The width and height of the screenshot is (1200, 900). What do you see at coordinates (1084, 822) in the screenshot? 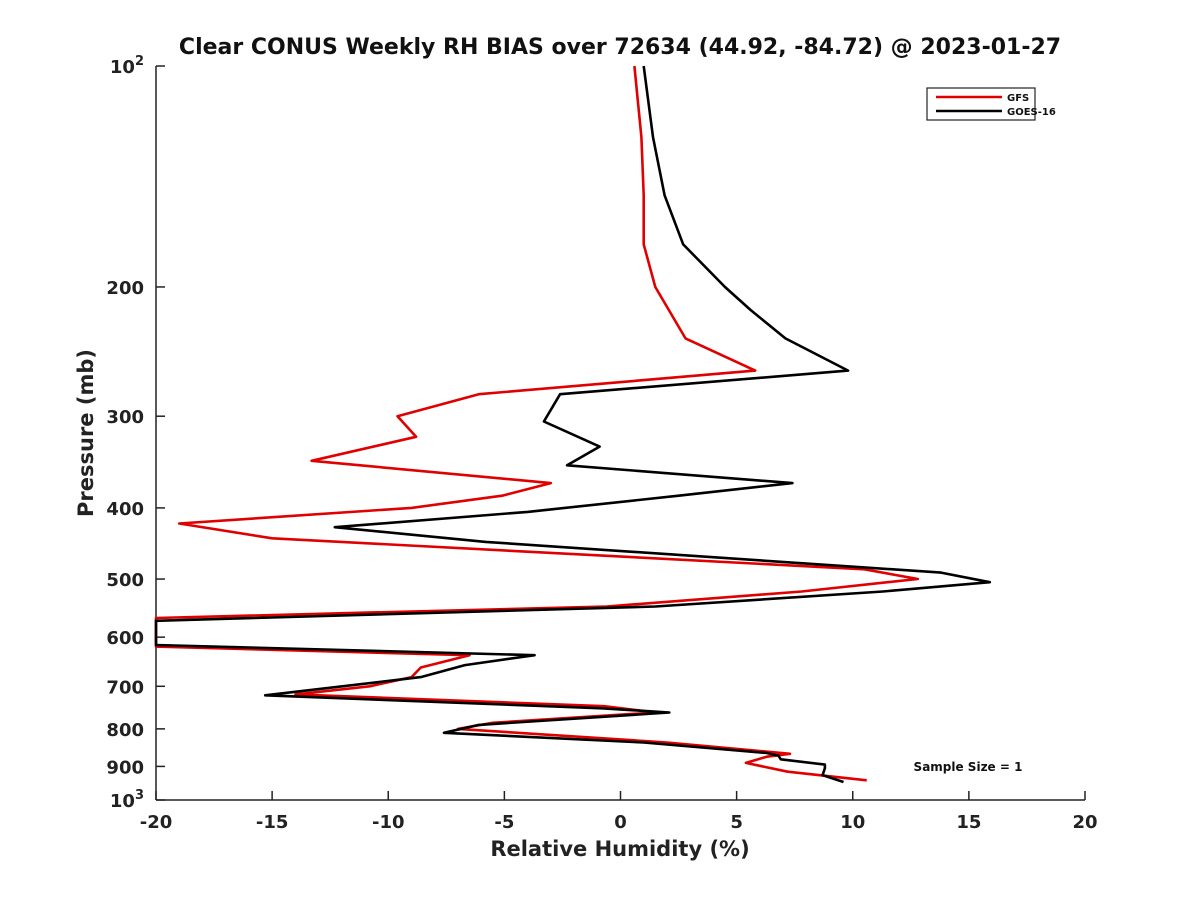
I see `x-tick-label: 20` at bounding box center [1084, 822].